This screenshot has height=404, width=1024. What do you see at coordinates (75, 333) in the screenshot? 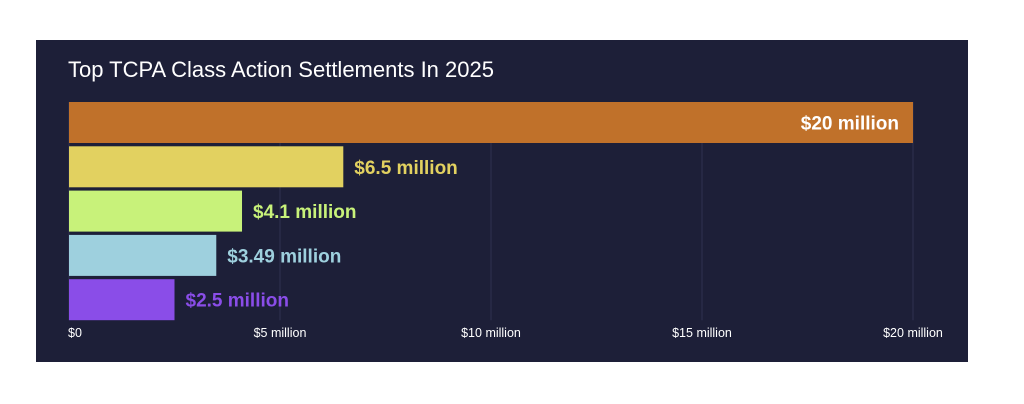
I see `x-tick-label: $0` at bounding box center [75, 333].